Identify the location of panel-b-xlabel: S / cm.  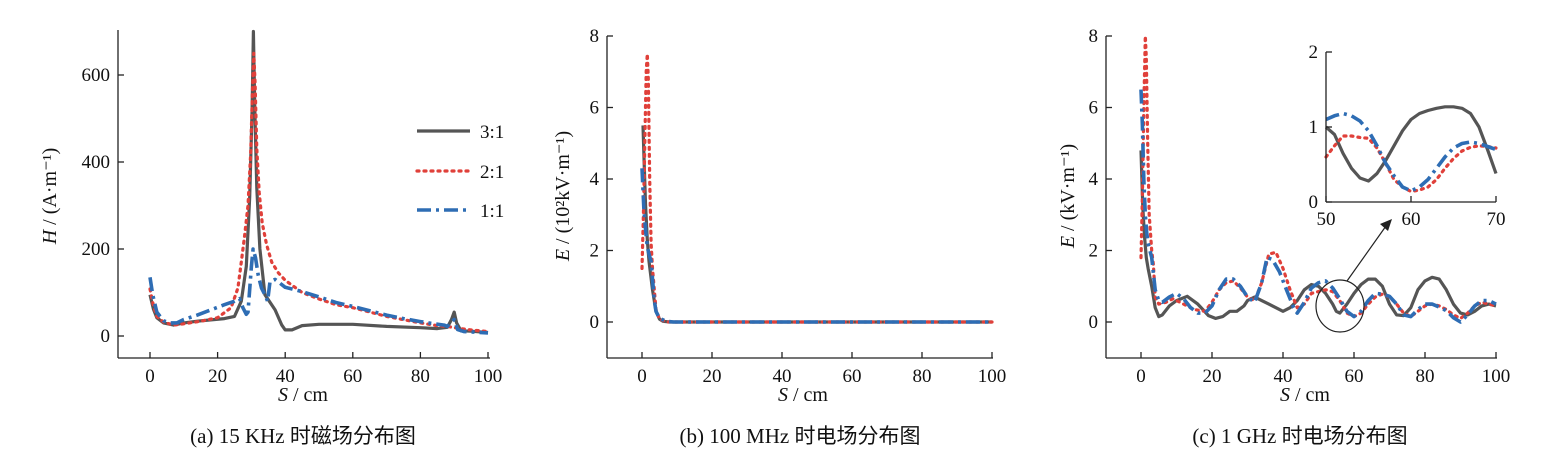
(803, 395).